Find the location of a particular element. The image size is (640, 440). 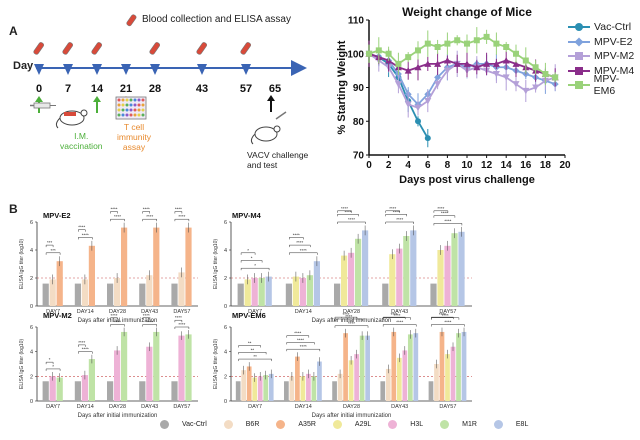

bar-legend-label: A35R is located at coordinates (307, 424).